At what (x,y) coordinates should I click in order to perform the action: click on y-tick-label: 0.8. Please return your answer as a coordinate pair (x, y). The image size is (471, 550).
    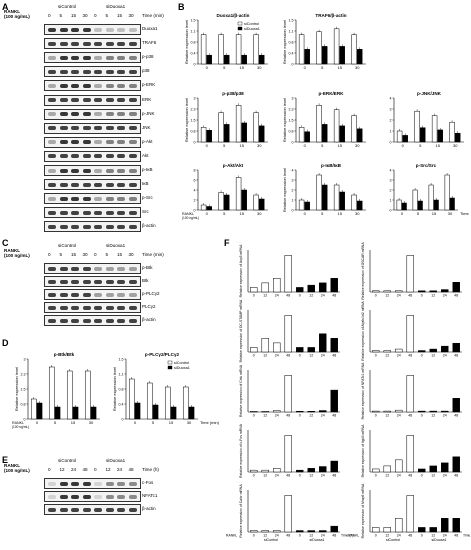
    Looking at the image, I should click on (291, 131).